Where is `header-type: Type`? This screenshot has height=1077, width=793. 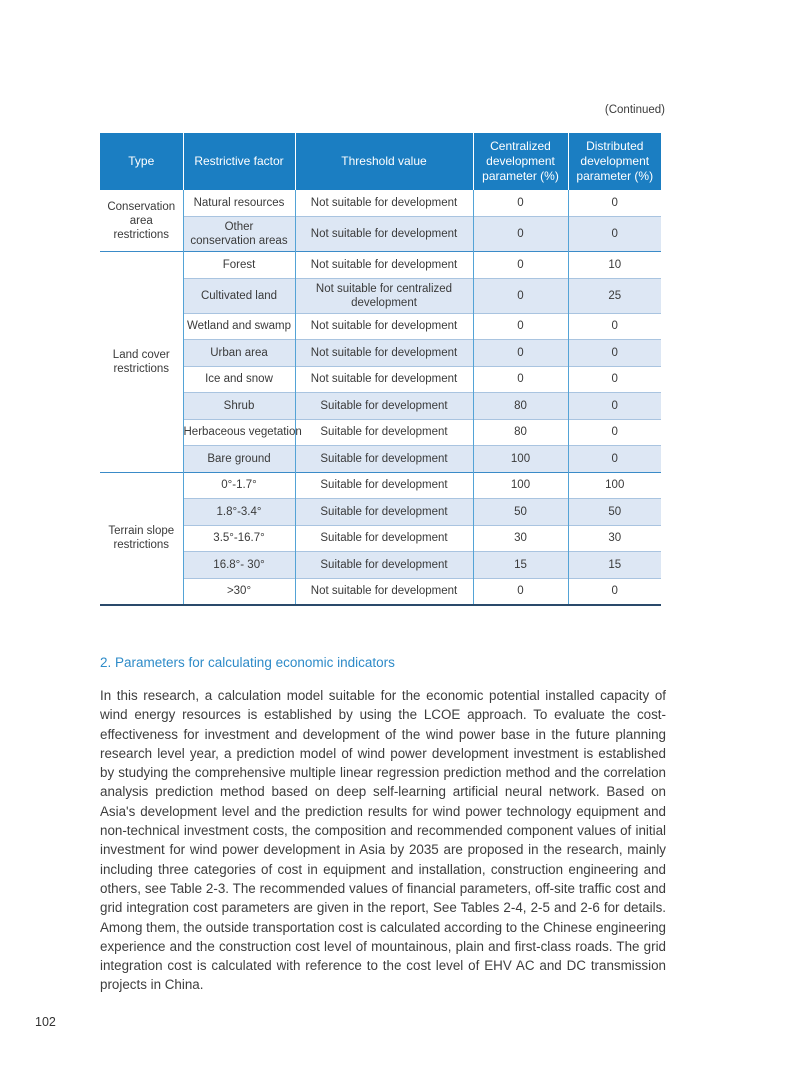 header-type: Type is located at coordinates (141, 161).